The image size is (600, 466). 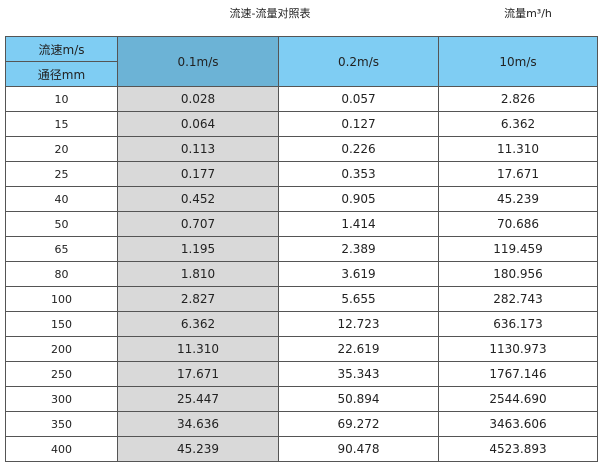 I want to click on table-row: 400 45.239 90.478 4523.893, so click(x=301, y=449).